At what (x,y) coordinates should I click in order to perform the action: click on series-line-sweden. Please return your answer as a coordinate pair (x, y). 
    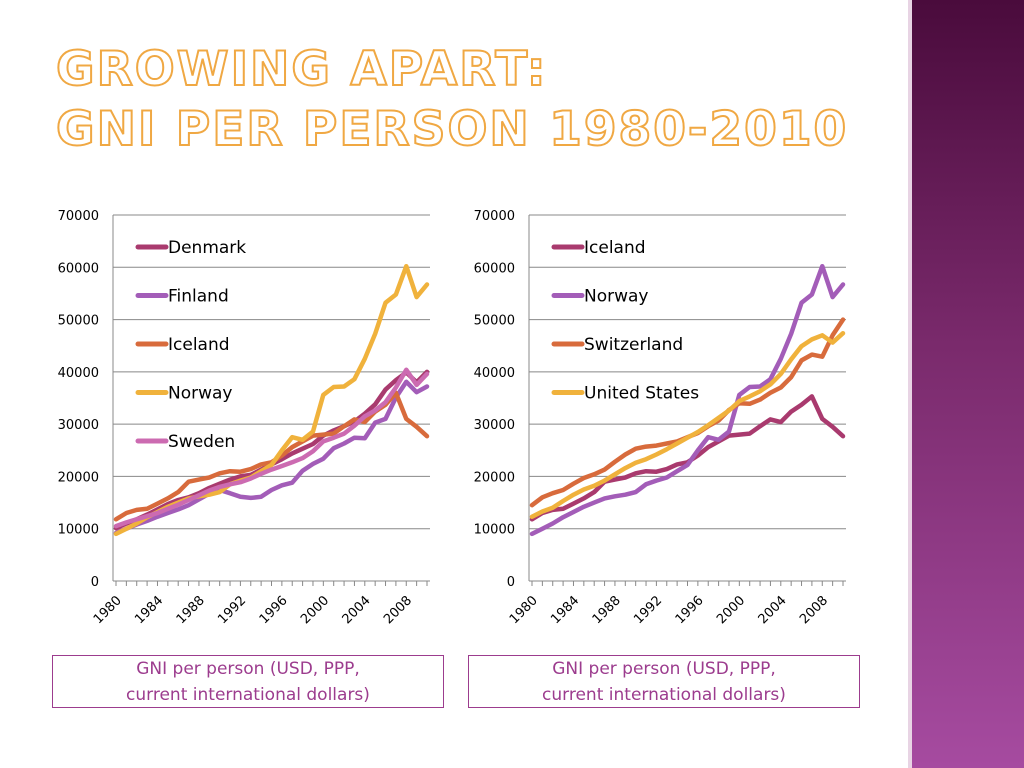
    Looking at the image, I should click on (271, 448).